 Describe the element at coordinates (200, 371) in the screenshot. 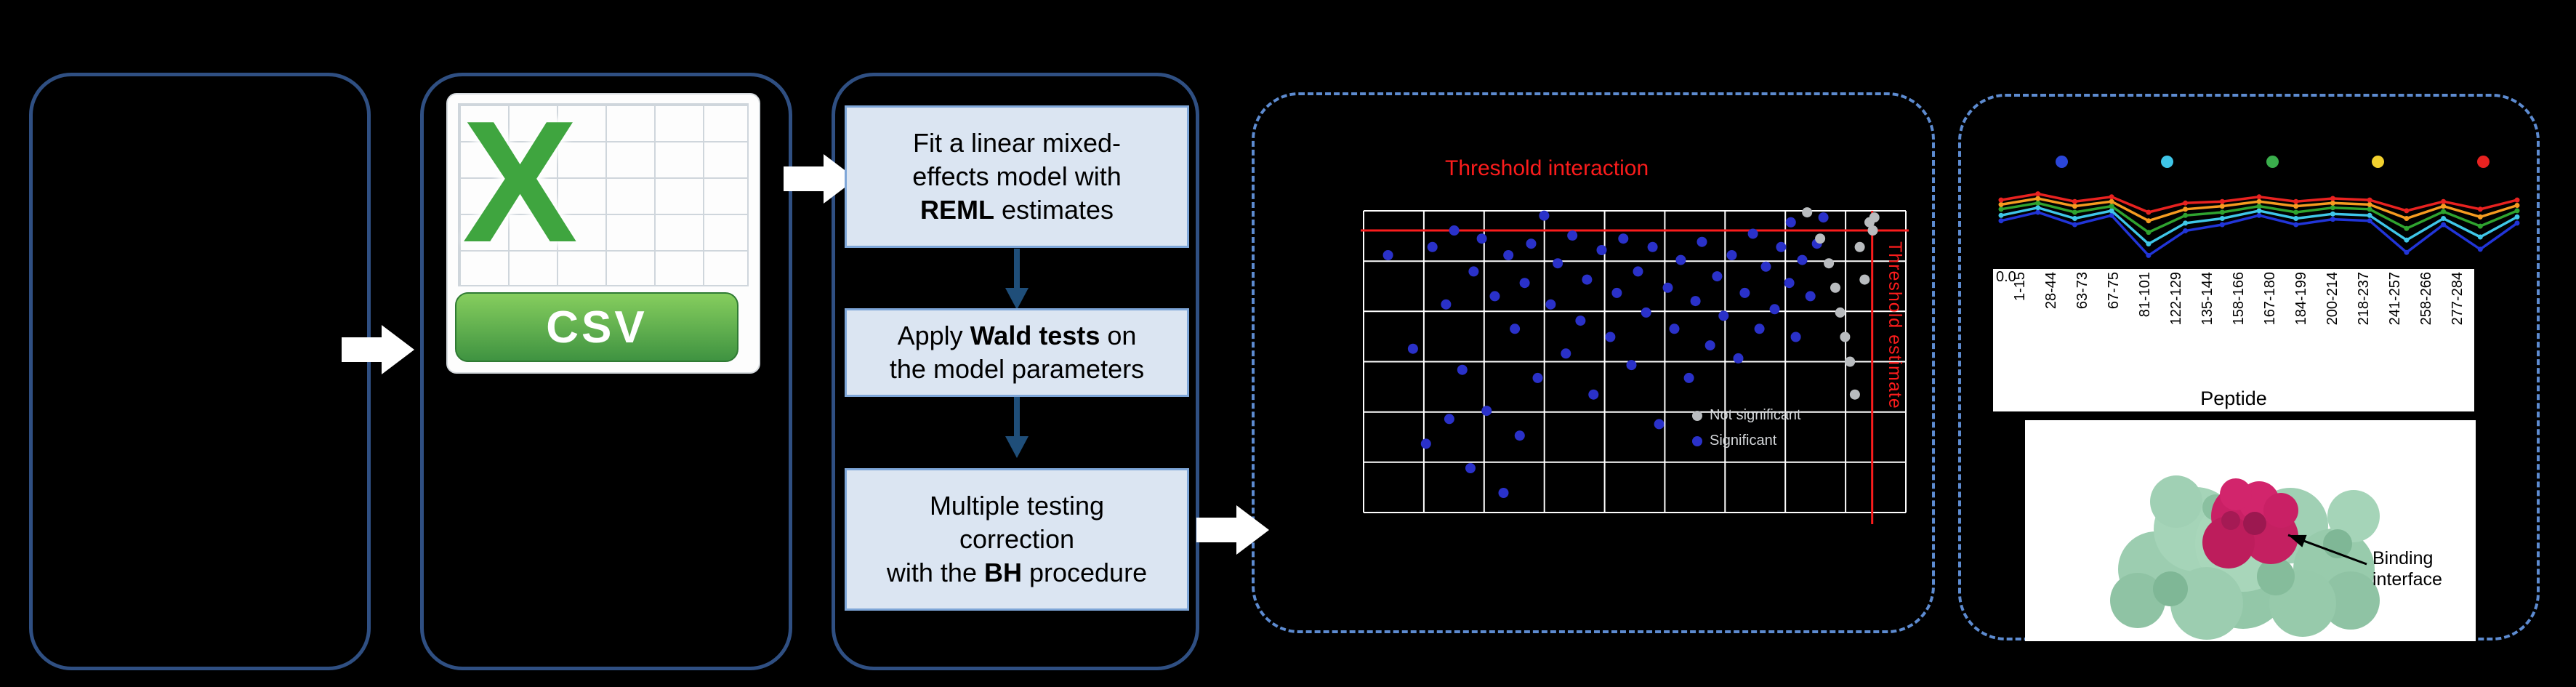

I see `input-panel` at that location.